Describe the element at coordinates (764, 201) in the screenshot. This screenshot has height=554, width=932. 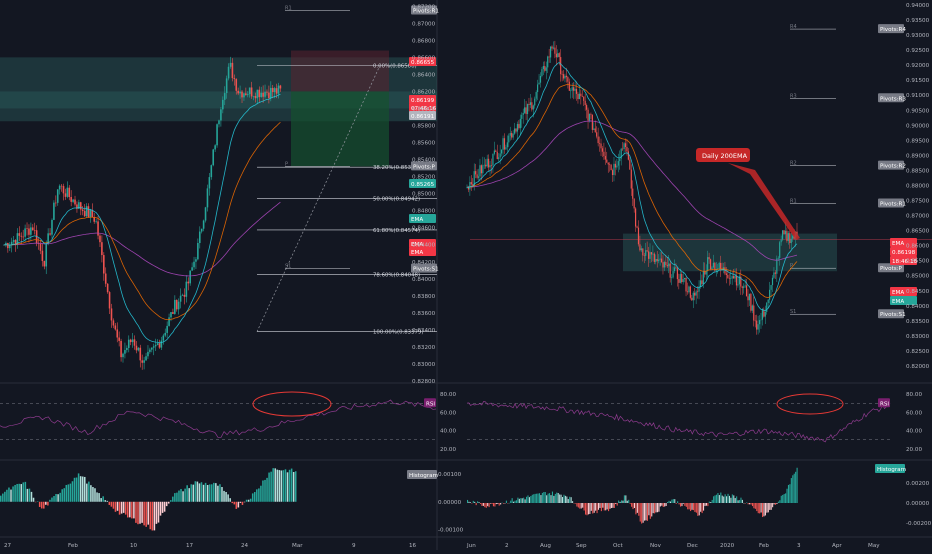
I see `annotation-arrow` at that location.